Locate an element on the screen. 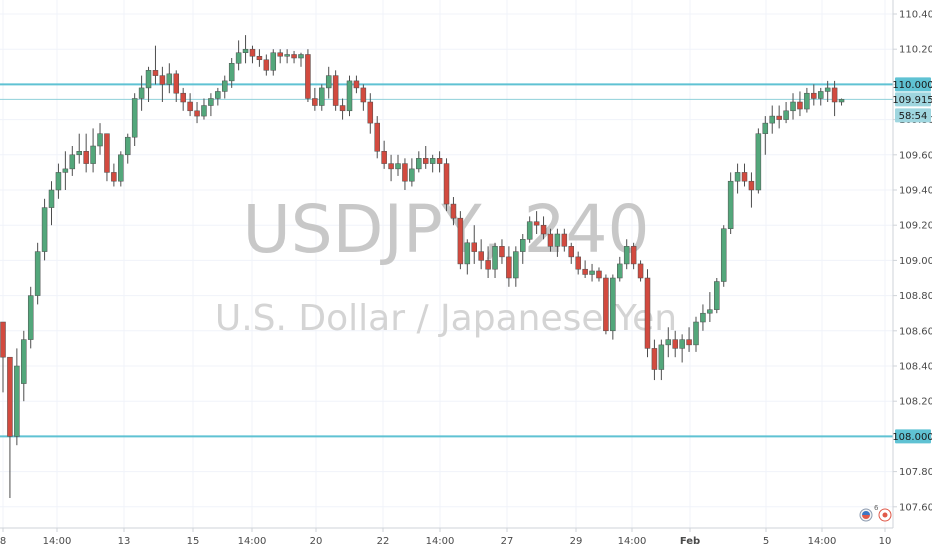 This screenshot has width=932, height=554. x-tick-label: 20 is located at coordinates (316, 541).